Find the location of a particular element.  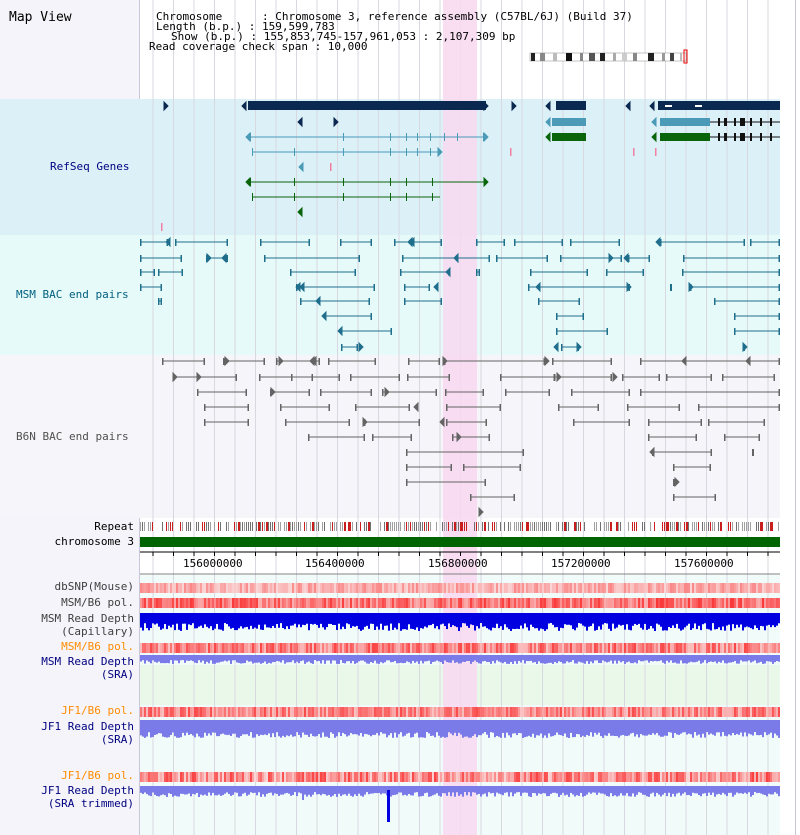

msm-b6-pol-label-2: MSM/B6 pol. is located at coordinates (97, 646).